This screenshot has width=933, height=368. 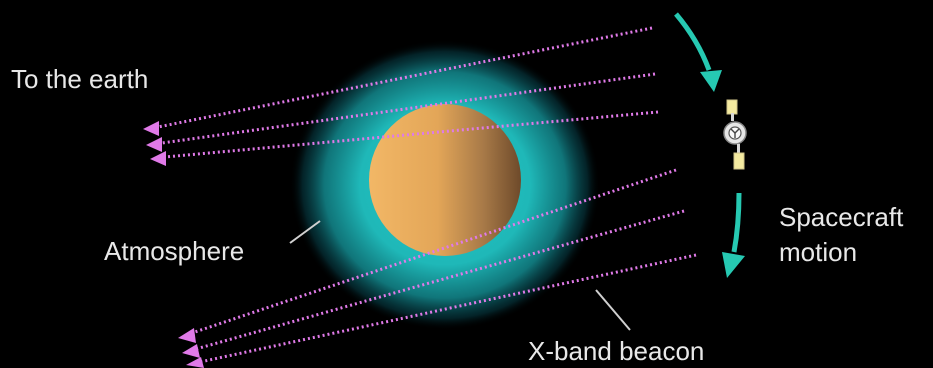 What do you see at coordinates (445, 180) in the screenshot?
I see `planet` at bounding box center [445, 180].